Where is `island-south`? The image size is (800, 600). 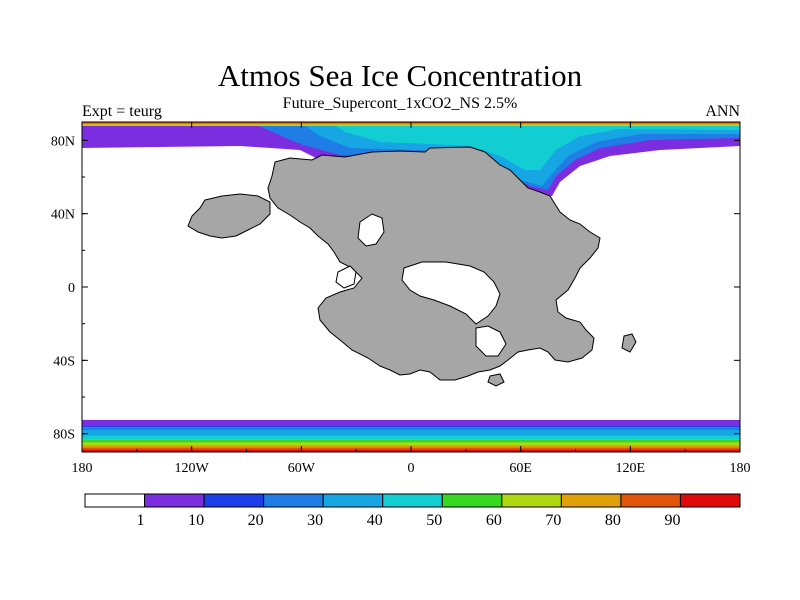
island-south is located at coordinates (496, 380).